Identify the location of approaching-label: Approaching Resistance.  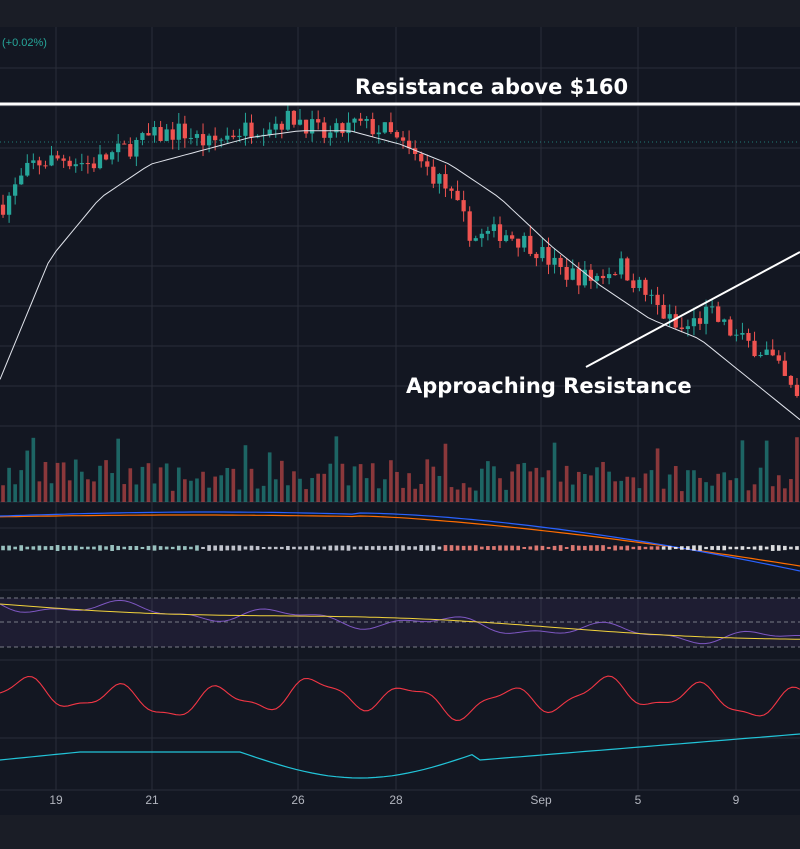
(549, 386).